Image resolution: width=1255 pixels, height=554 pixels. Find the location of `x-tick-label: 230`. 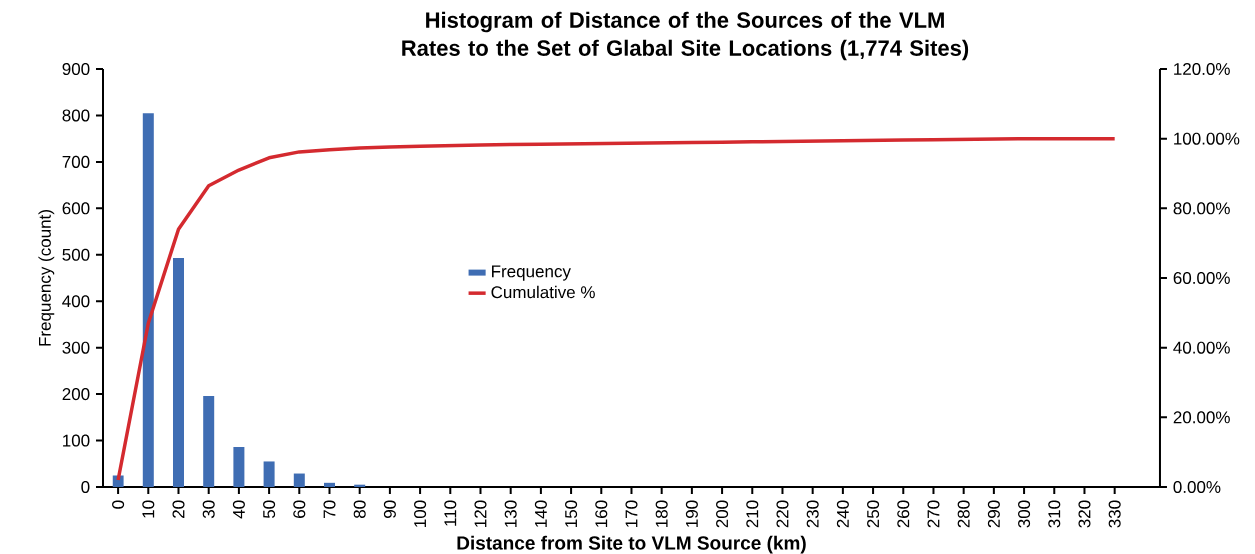

x-tick-label: 230 is located at coordinates (812, 514).